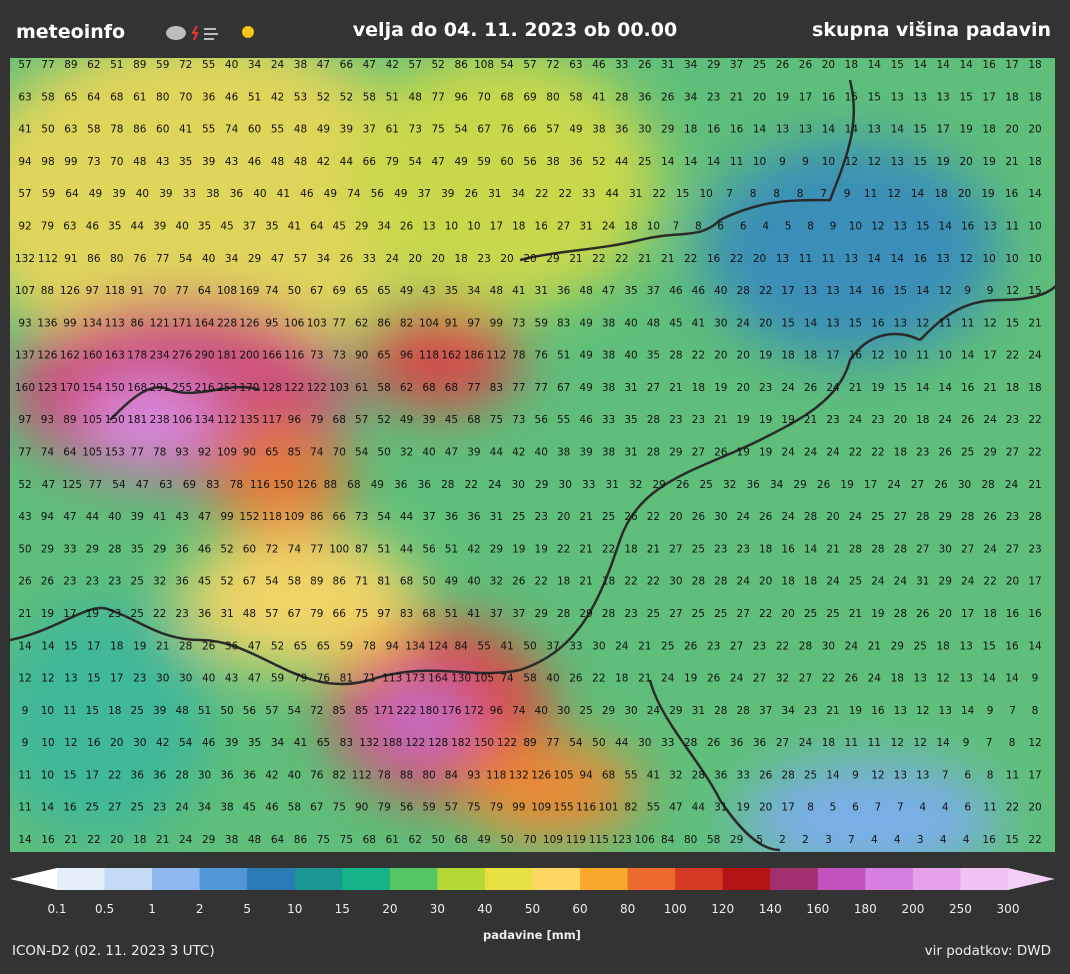 Image resolution: width=1070 pixels, height=974 pixels. Describe the element at coordinates (452, 775) in the screenshot. I see `grid-value: 84` at that location.